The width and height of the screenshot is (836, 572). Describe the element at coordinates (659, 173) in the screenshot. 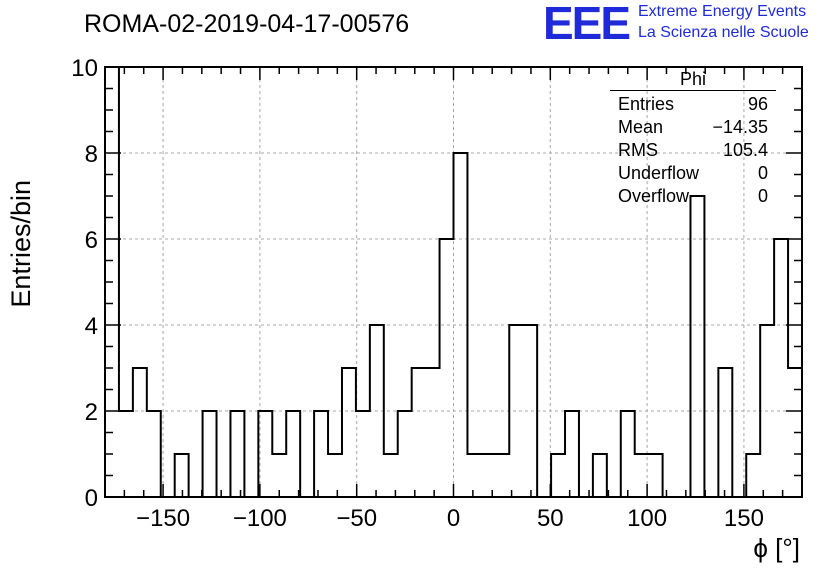

I see `stats-label: Underflow` at that location.